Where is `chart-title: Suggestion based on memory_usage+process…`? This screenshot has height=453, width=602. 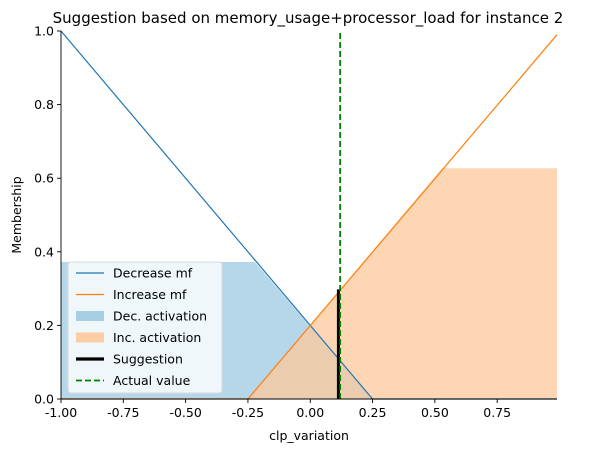
chart-title: Suggestion based on memory_usage+process… is located at coordinates (308, 18).